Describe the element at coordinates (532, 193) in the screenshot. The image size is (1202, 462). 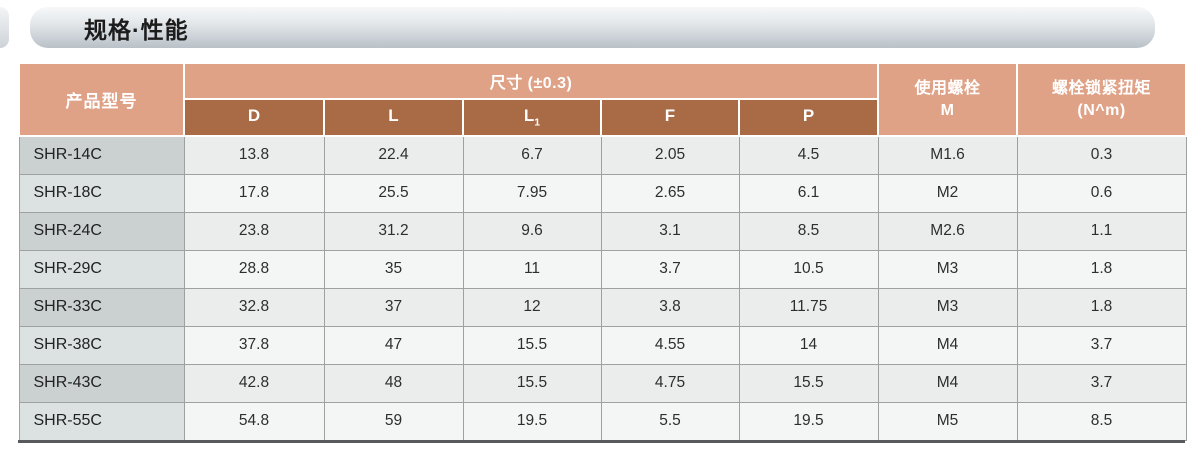
I see `cell-l1: 7.95` at that location.